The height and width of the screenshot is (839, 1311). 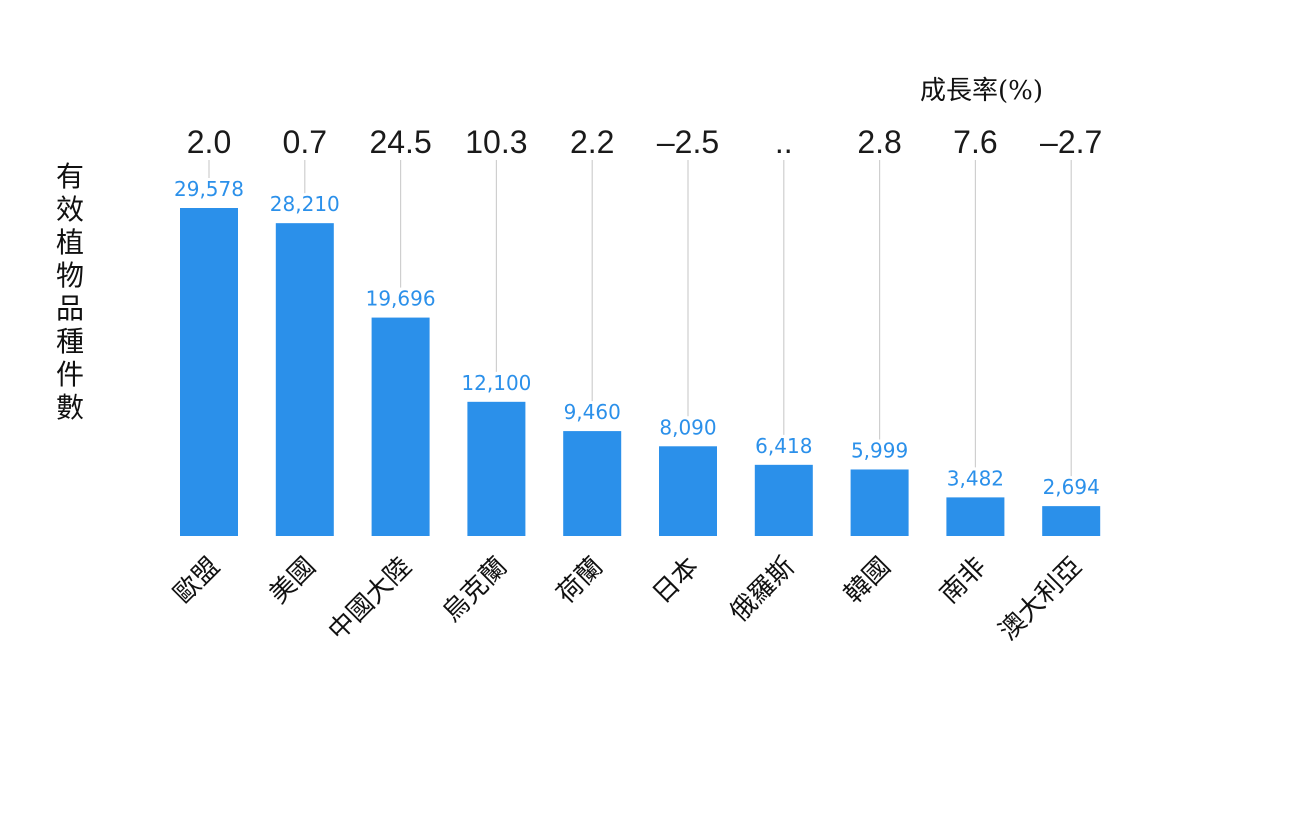 What do you see at coordinates (496, 383) in the screenshot?
I see `value-label: 12,100` at bounding box center [496, 383].